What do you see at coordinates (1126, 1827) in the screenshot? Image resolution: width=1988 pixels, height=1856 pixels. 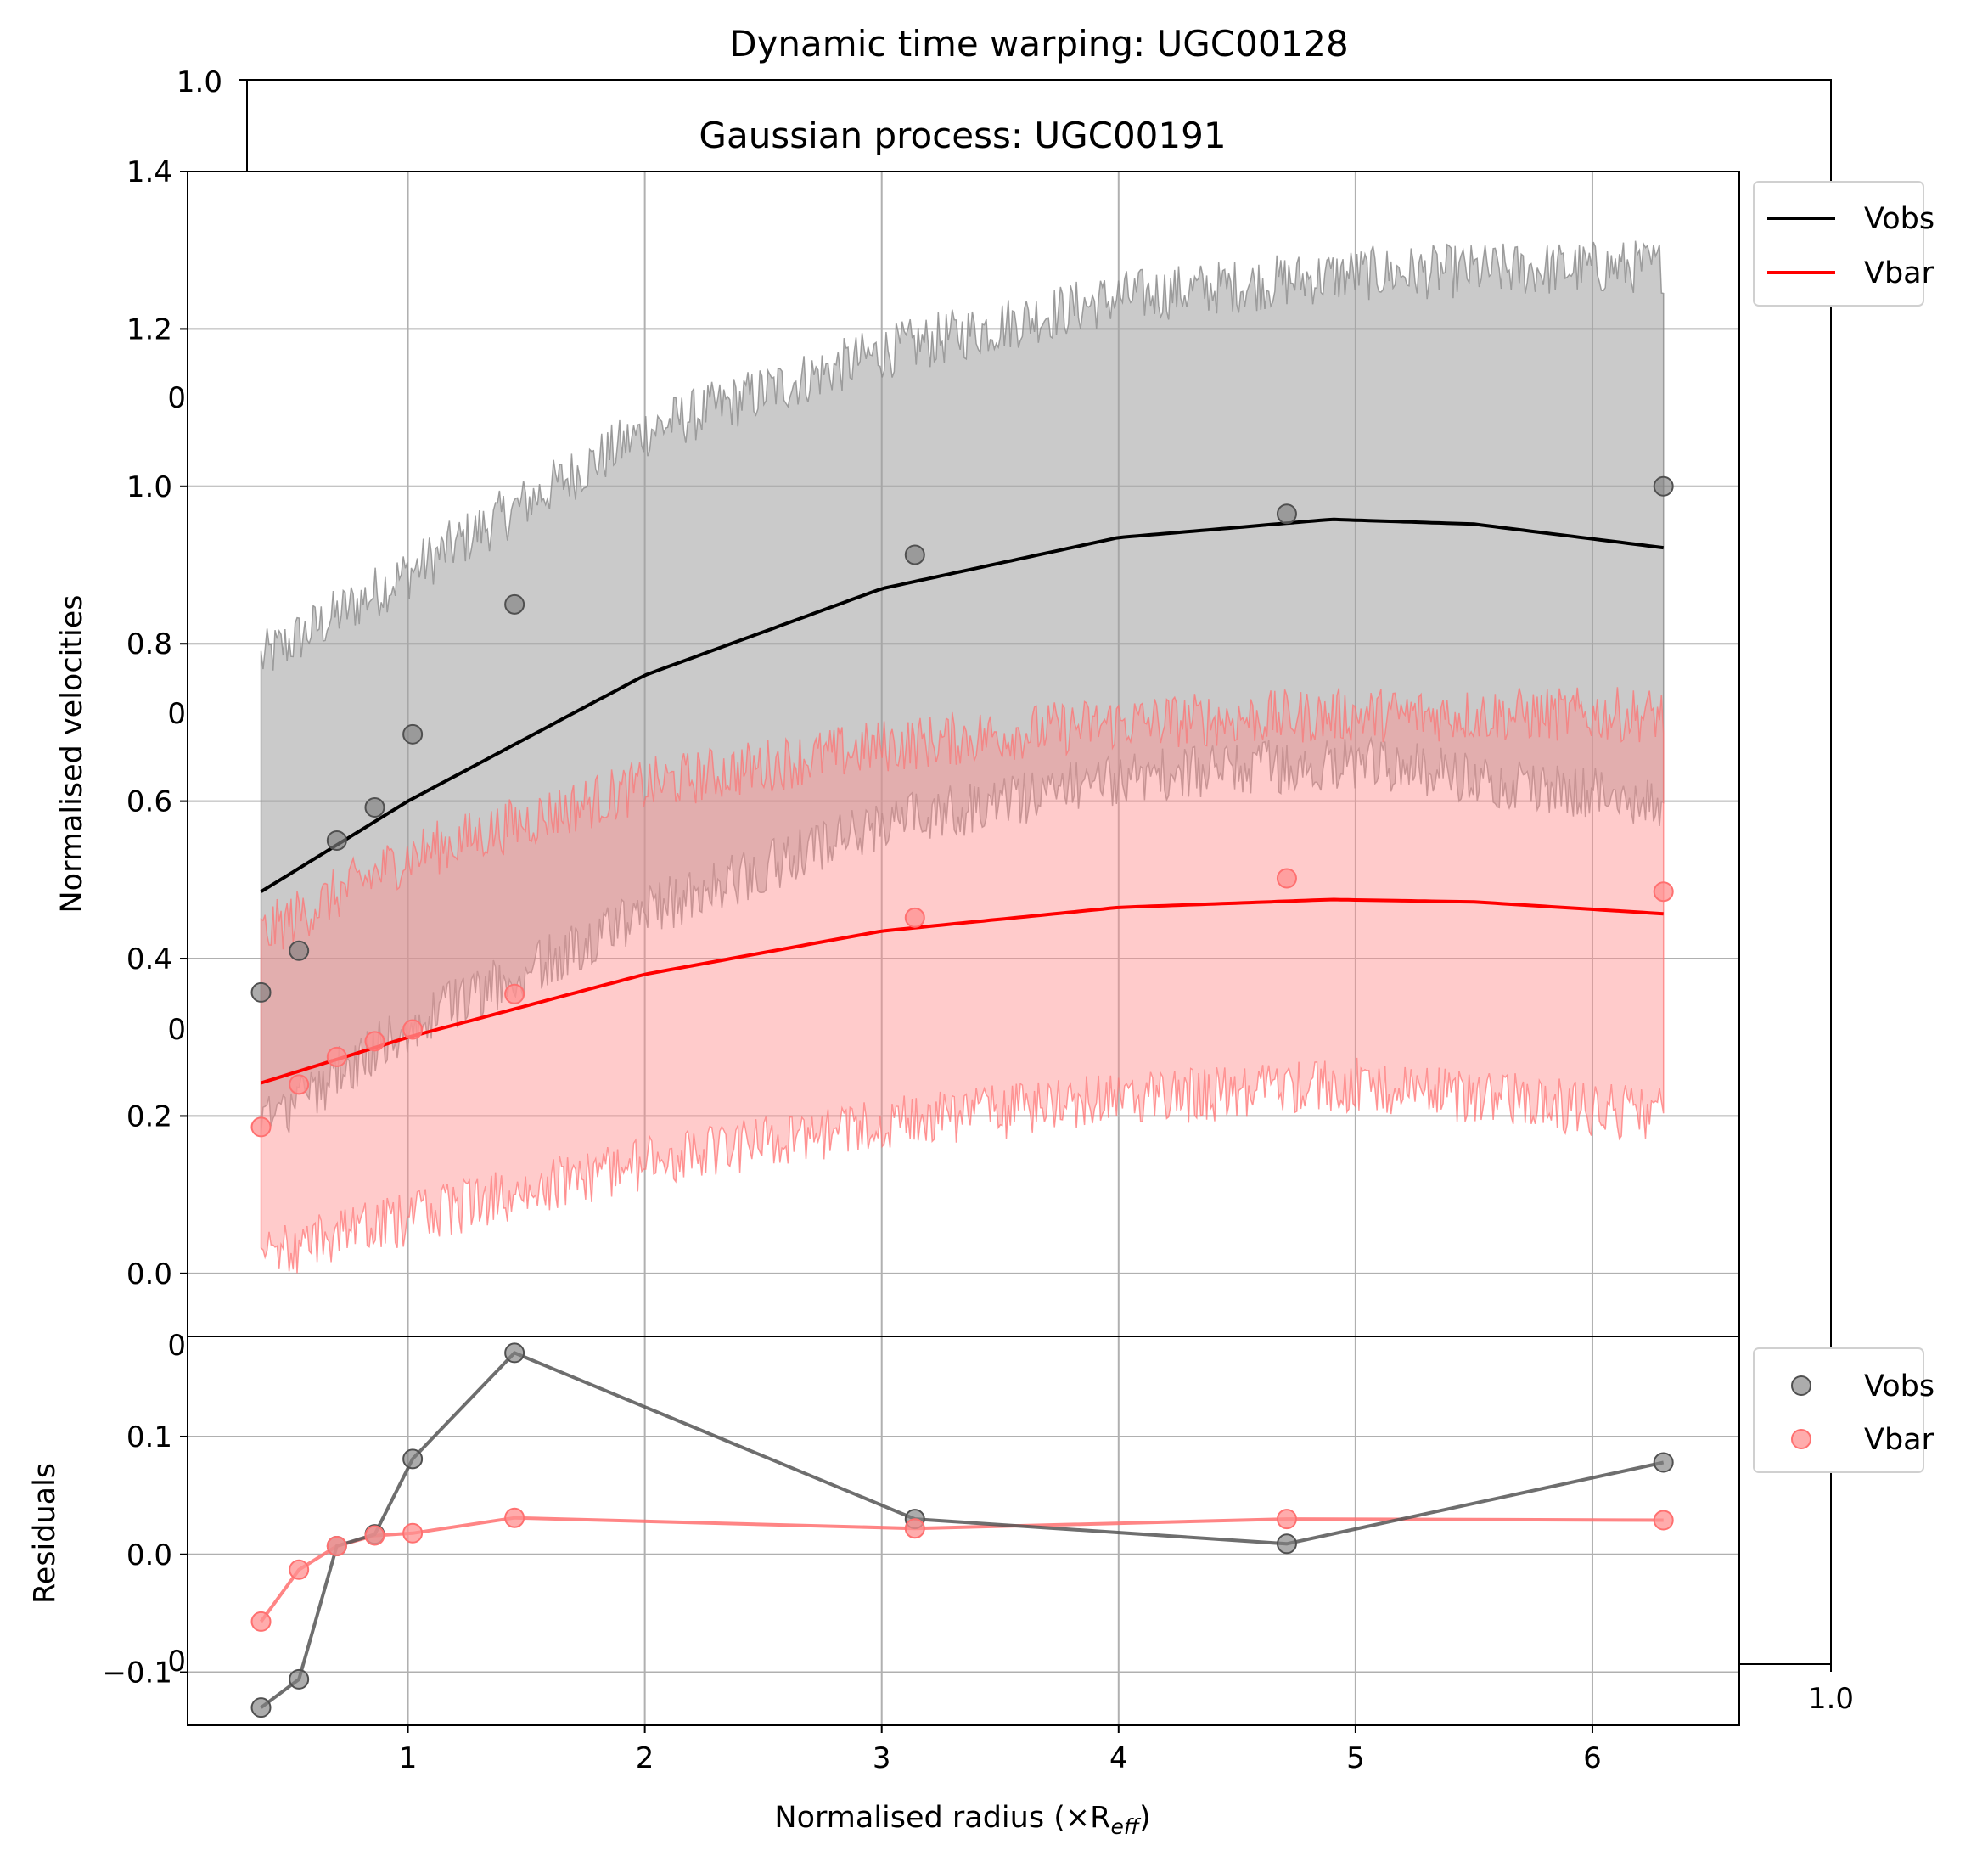 I see `xlabel-subscript: eff` at bounding box center [1126, 1827].